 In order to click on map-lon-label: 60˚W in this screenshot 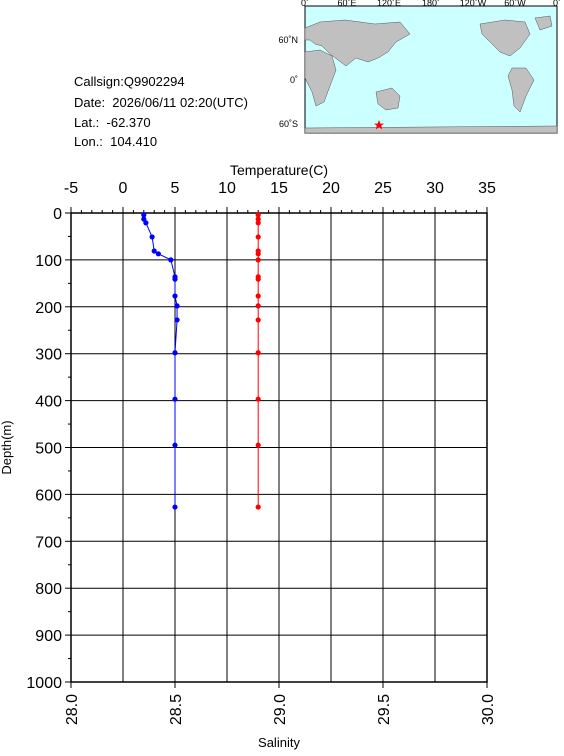, I will do `click(515, 4)`.